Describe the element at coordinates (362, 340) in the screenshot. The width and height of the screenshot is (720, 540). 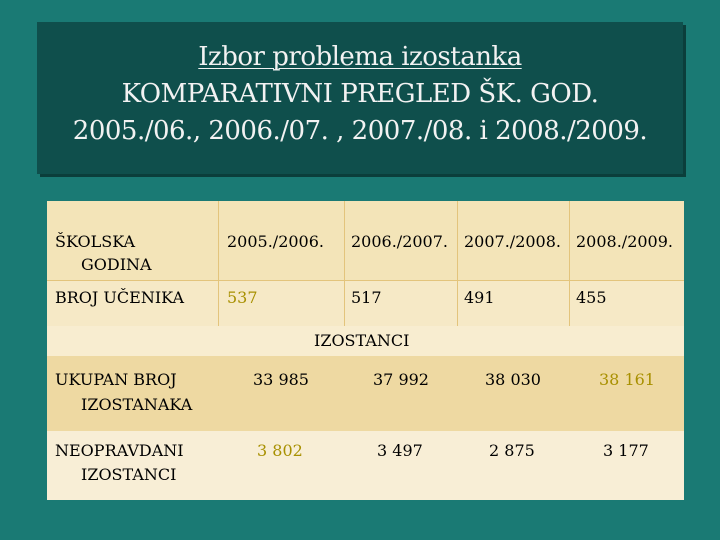
I see `izostanci-section-label: IZOSTANCI` at that location.